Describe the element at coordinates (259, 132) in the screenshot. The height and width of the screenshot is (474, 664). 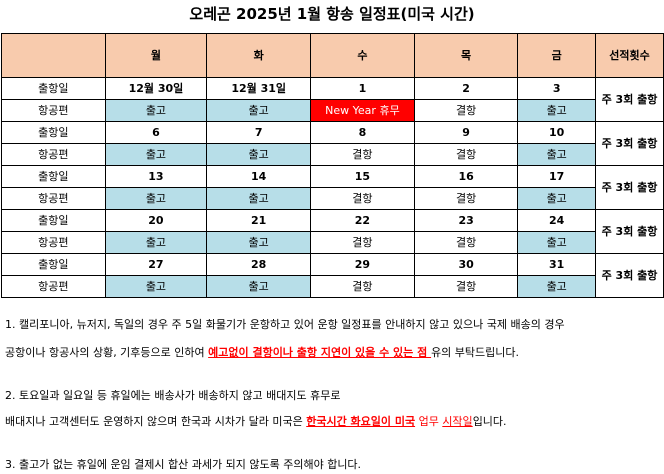
I see `date-cell: 7` at that location.